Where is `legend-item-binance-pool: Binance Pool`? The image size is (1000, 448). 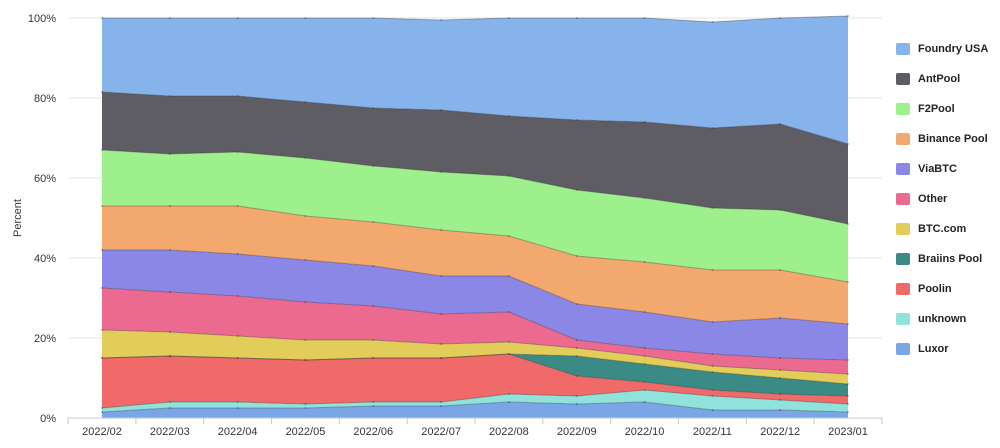 legend-item-binance-pool: Binance Pool is located at coordinates (948, 139).